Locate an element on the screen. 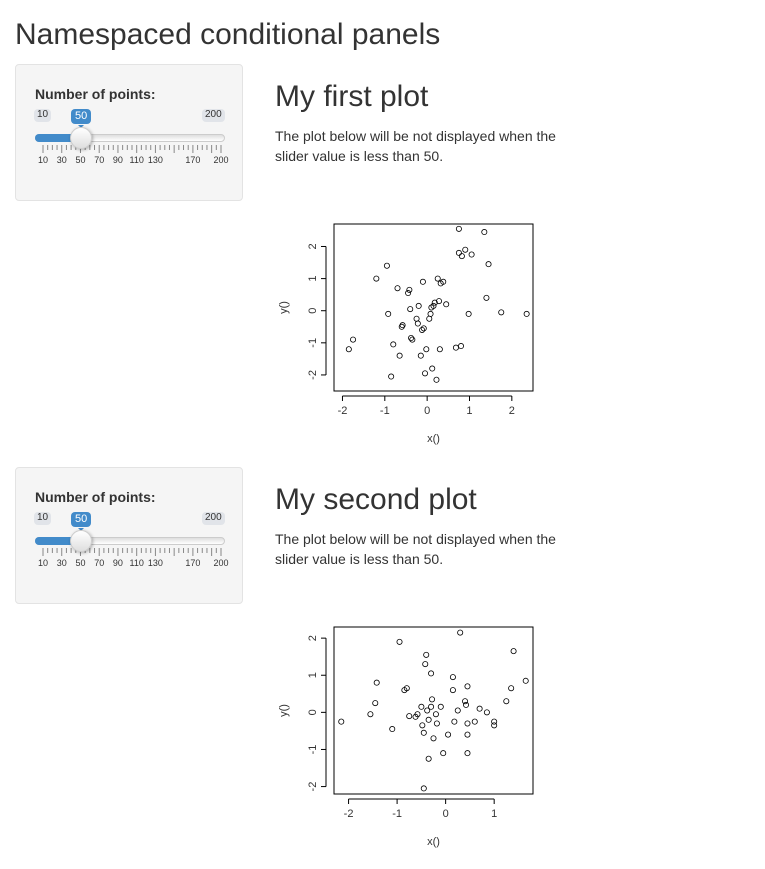 The image size is (765, 869). plot-heading: My first plot is located at coordinates (352, 96).